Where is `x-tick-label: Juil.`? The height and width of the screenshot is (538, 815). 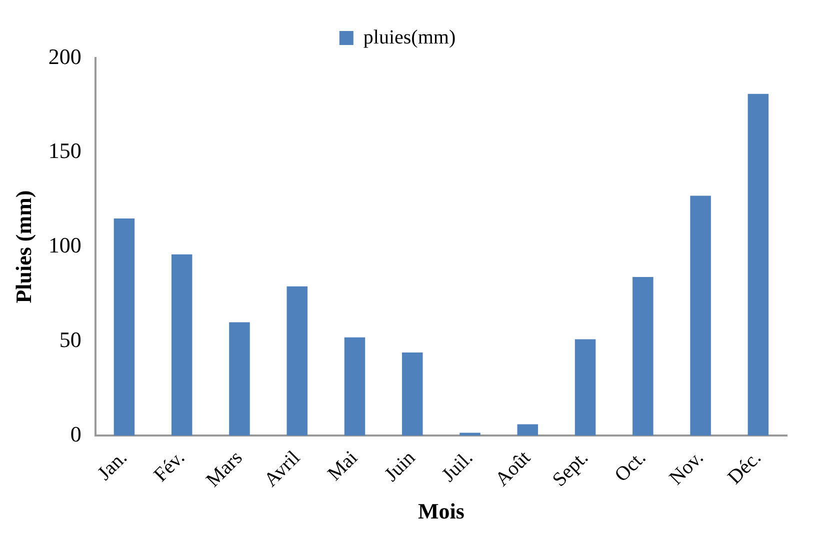 x-tick-label: Juil. is located at coordinates (458, 466).